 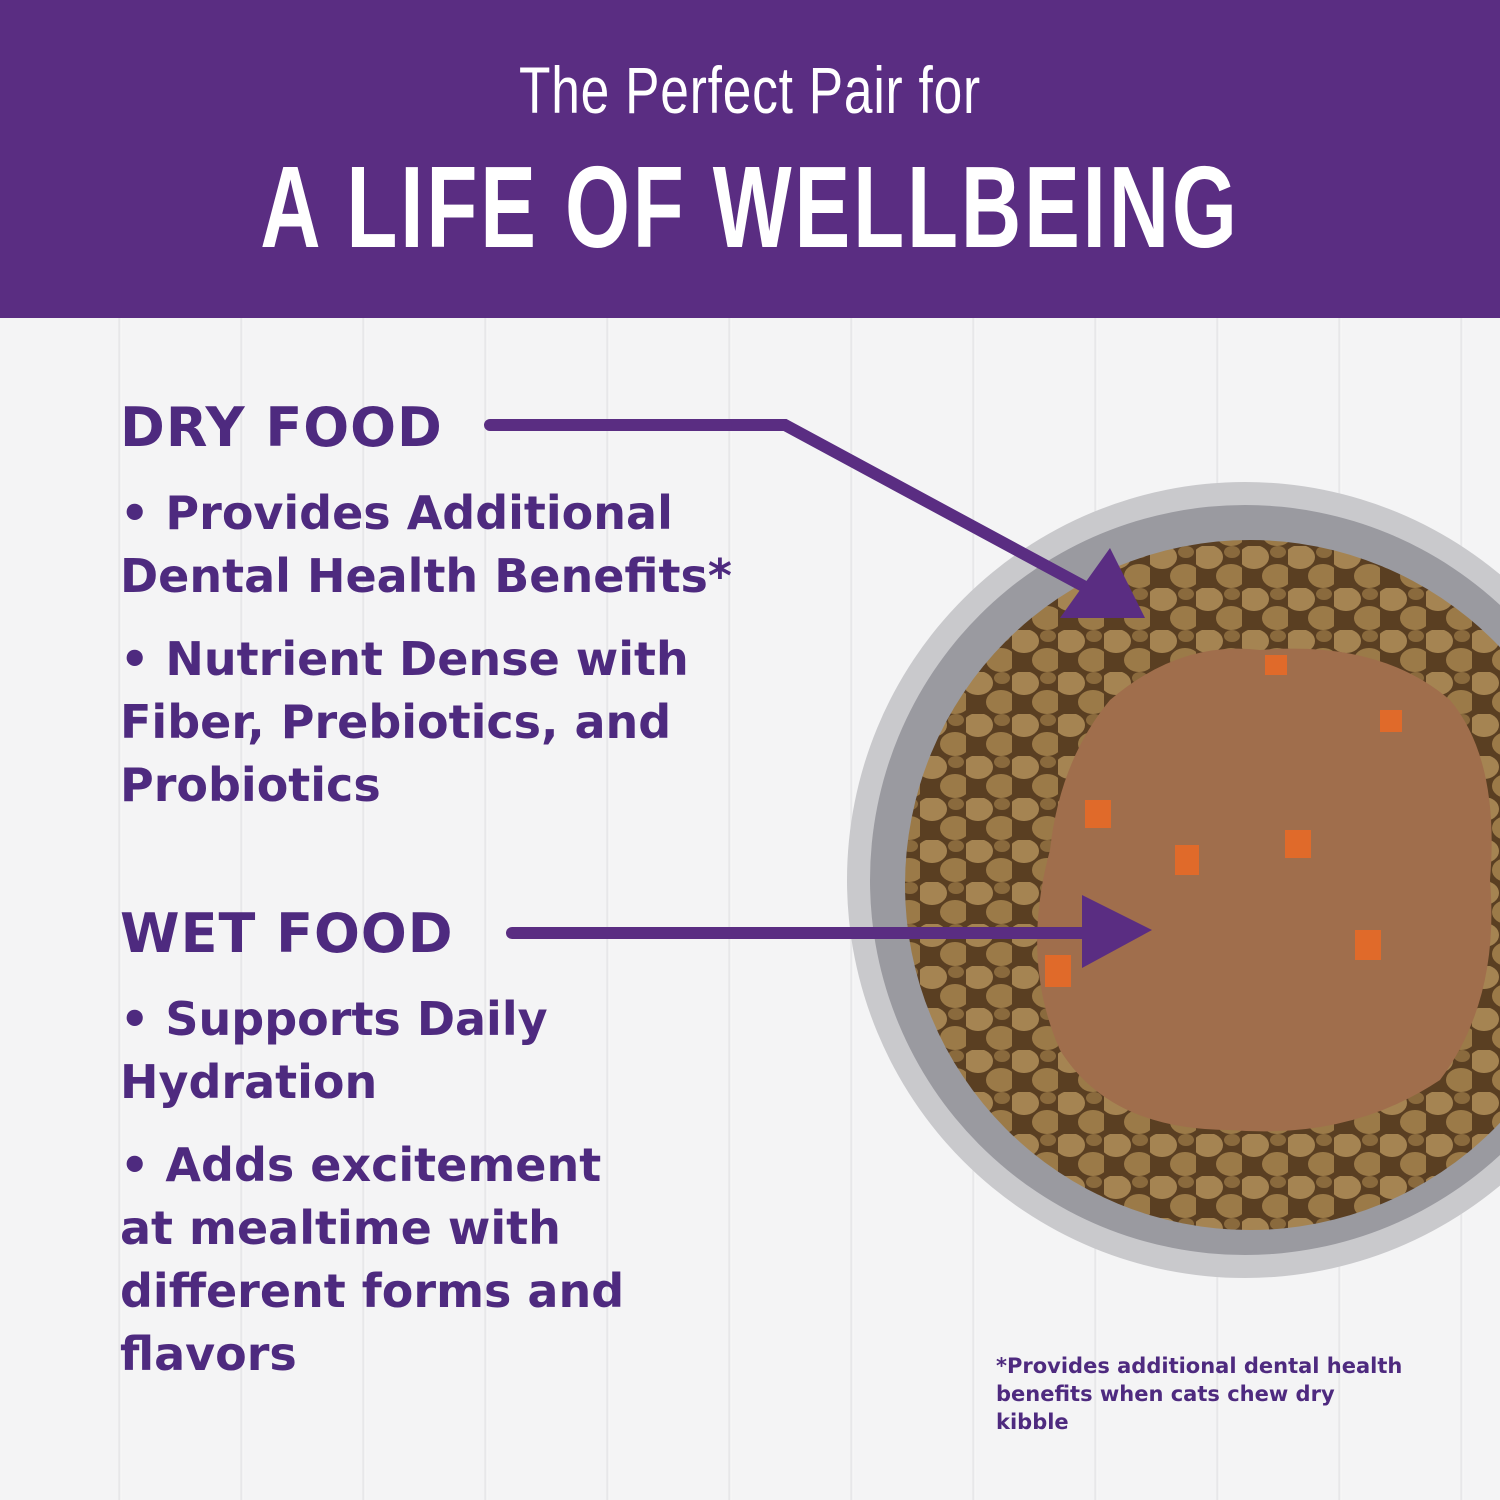 What do you see at coordinates (814, 518) in the screenshot?
I see `dry-food-arrow` at bounding box center [814, 518].